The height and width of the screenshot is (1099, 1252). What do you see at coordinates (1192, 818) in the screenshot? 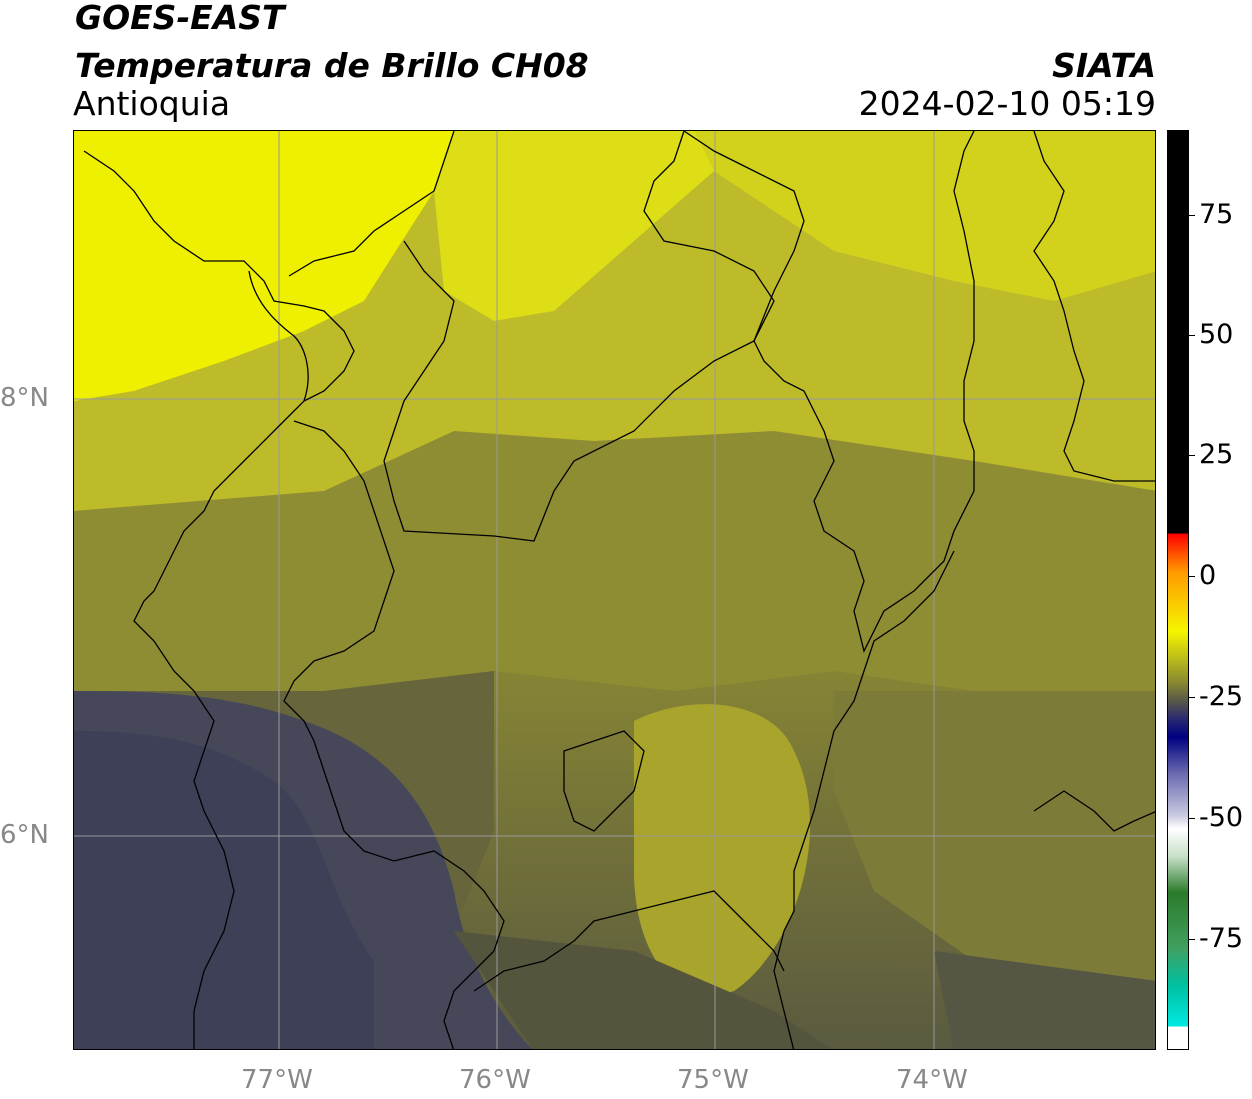
I see `colorbar-tick-neg50` at bounding box center [1192, 818].